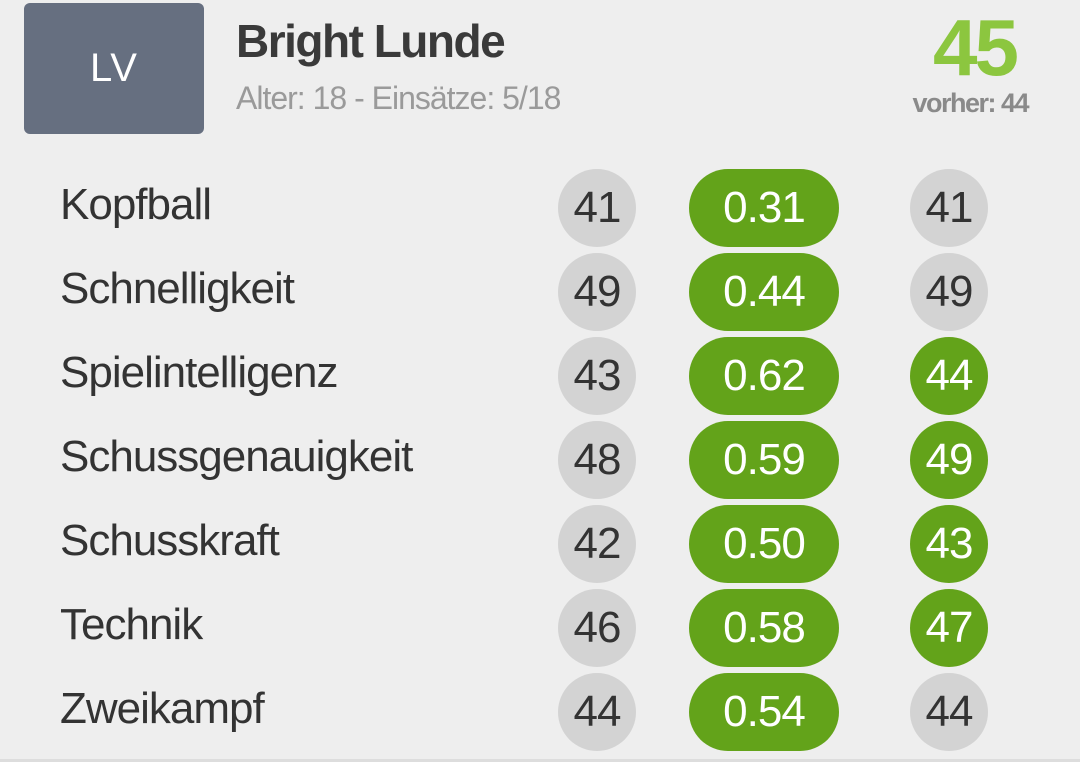 Image resolution: width=1080 pixels, height=762 pixels. What do you see at coordinates (131, 624) in the screenshot?
I see `skill-label: Technik` at bounding box center [131, 624].